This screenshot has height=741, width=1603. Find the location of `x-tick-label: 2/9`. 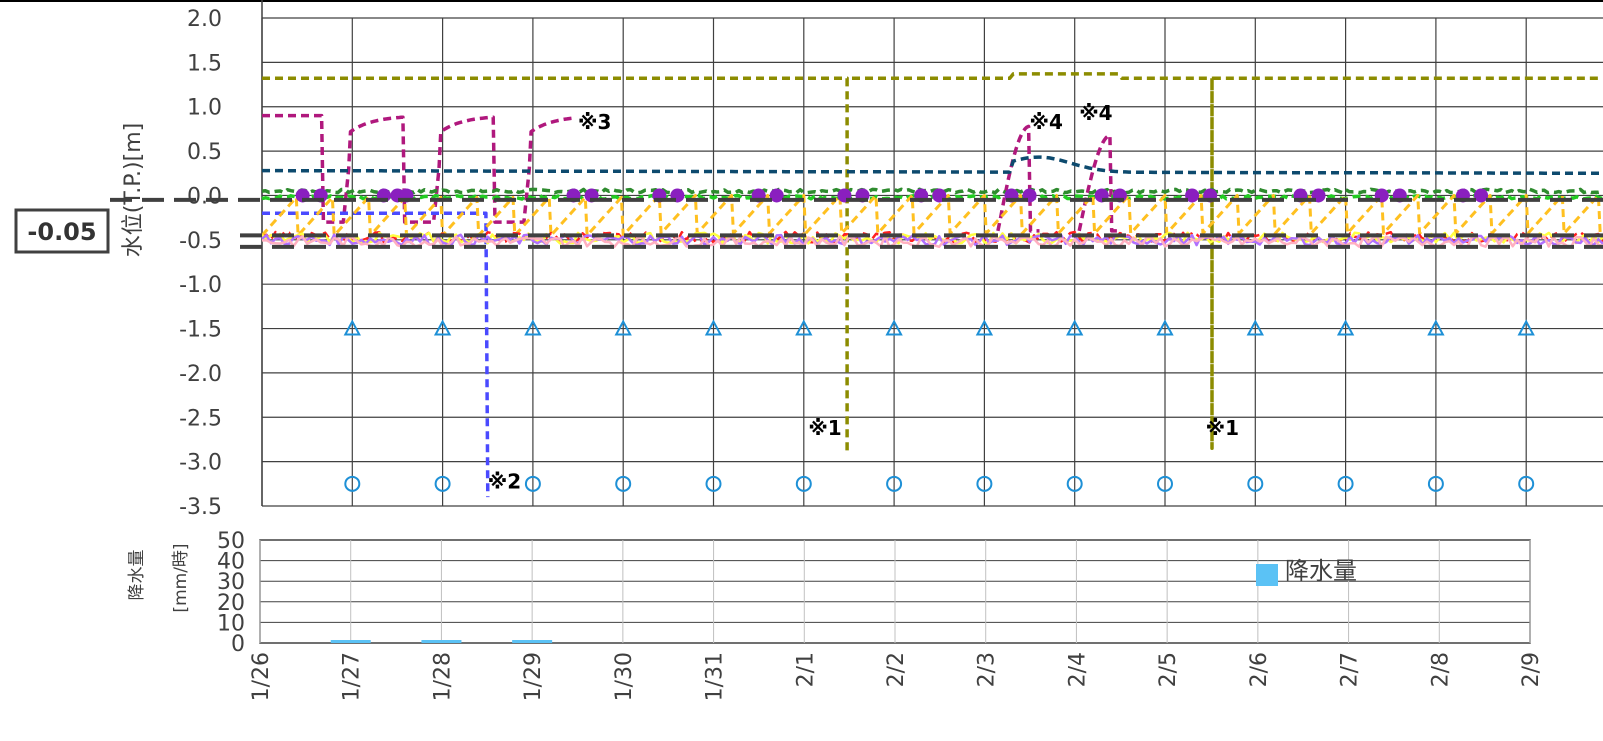

x-tick-label: 2/9 is located at coordinates (1531, 669).